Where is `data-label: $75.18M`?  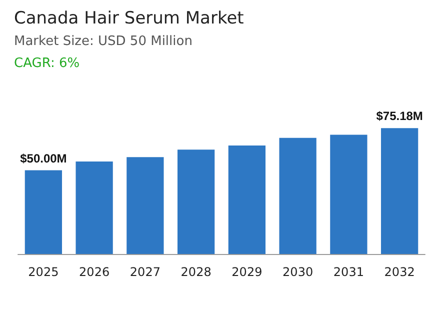 data-label: $75.18M is located at coordinates (399, 116).